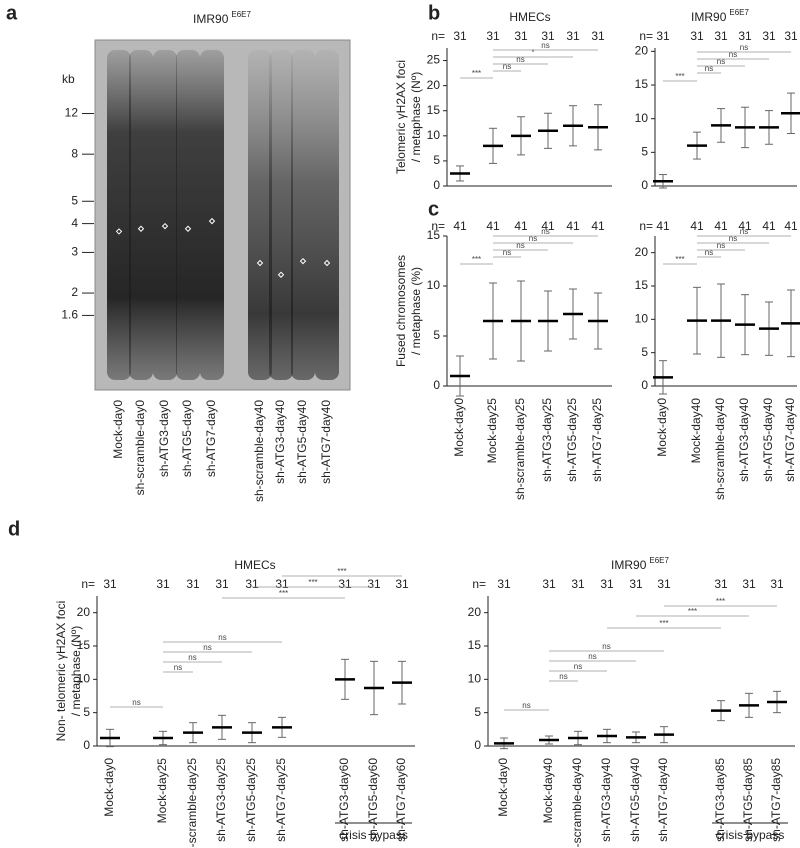 This screenshot has height=848, width=800. I want to click on x-tick-label: sh-ATG3-day85, so click(720, 800).